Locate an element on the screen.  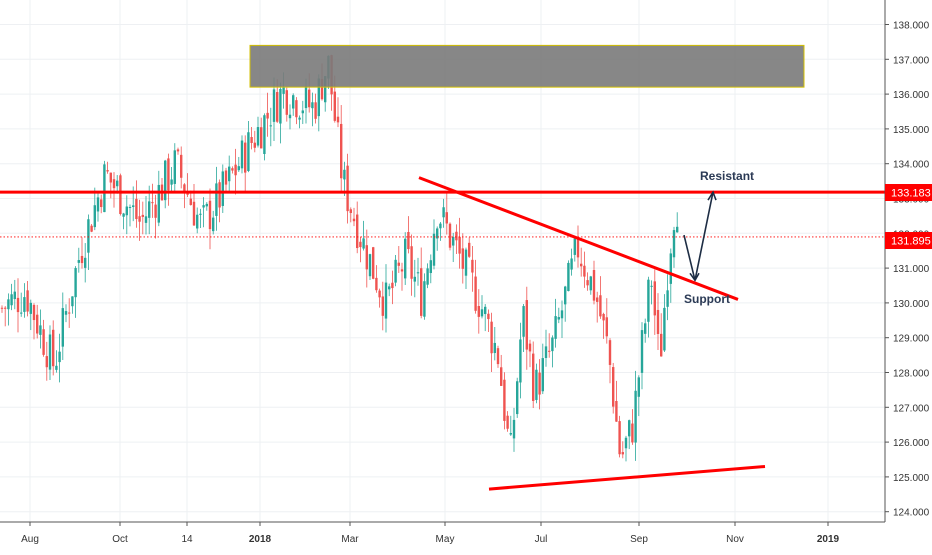
last-price-label-text: 131.895 is located at coordinates (911, 242).